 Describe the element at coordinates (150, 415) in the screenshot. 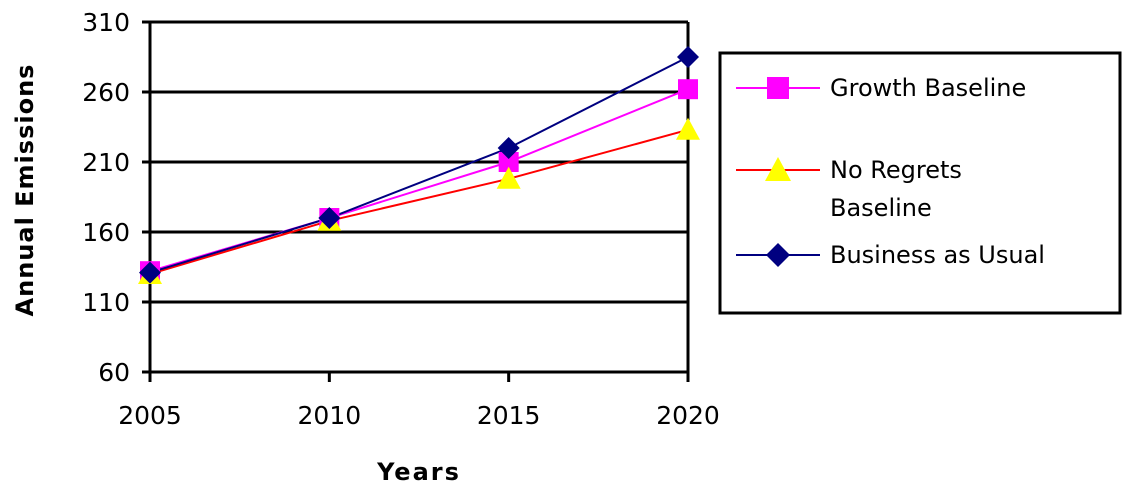

I see `x-tick-label: 2005` at that location.